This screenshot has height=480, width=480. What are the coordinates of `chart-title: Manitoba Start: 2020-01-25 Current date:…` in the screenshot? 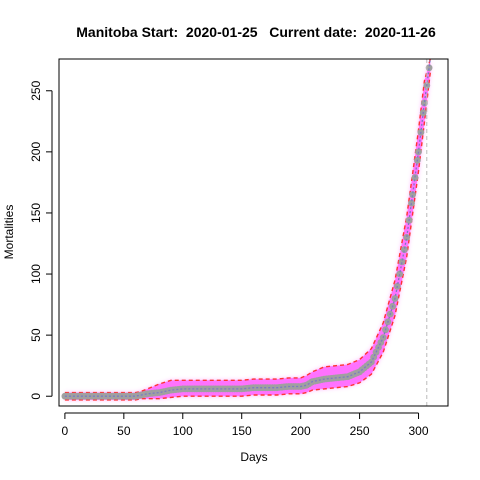 It's located at (256, 32).